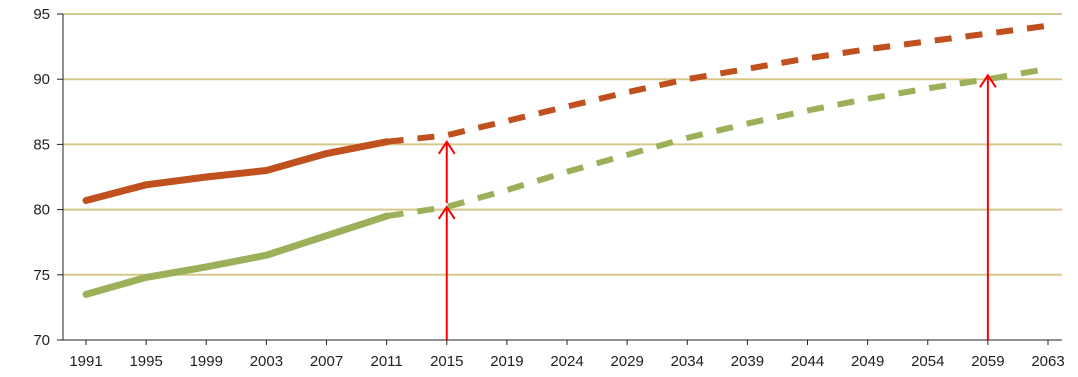  Describe the element at coordinates (41, 177) in the screenshot. I see `y-tick-labels: 70 75 80 85 90 95` at that location.